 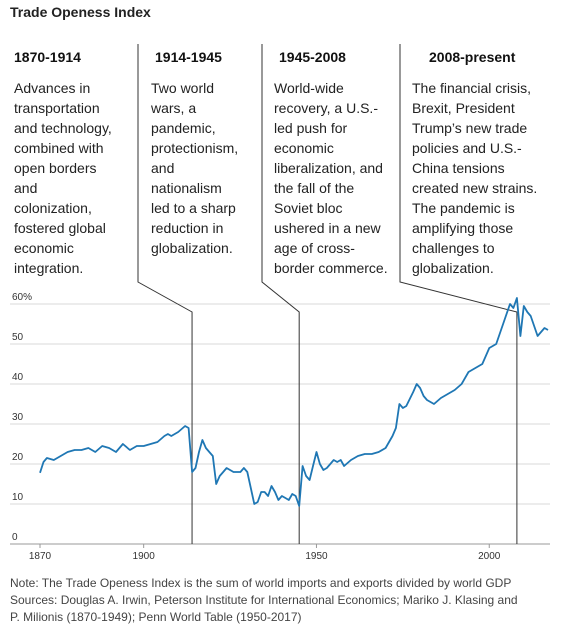 What do you see at coordinates (15, 537) in the screenshot?
I see `y-tick-label: 0` at bounding box center [15, 537].